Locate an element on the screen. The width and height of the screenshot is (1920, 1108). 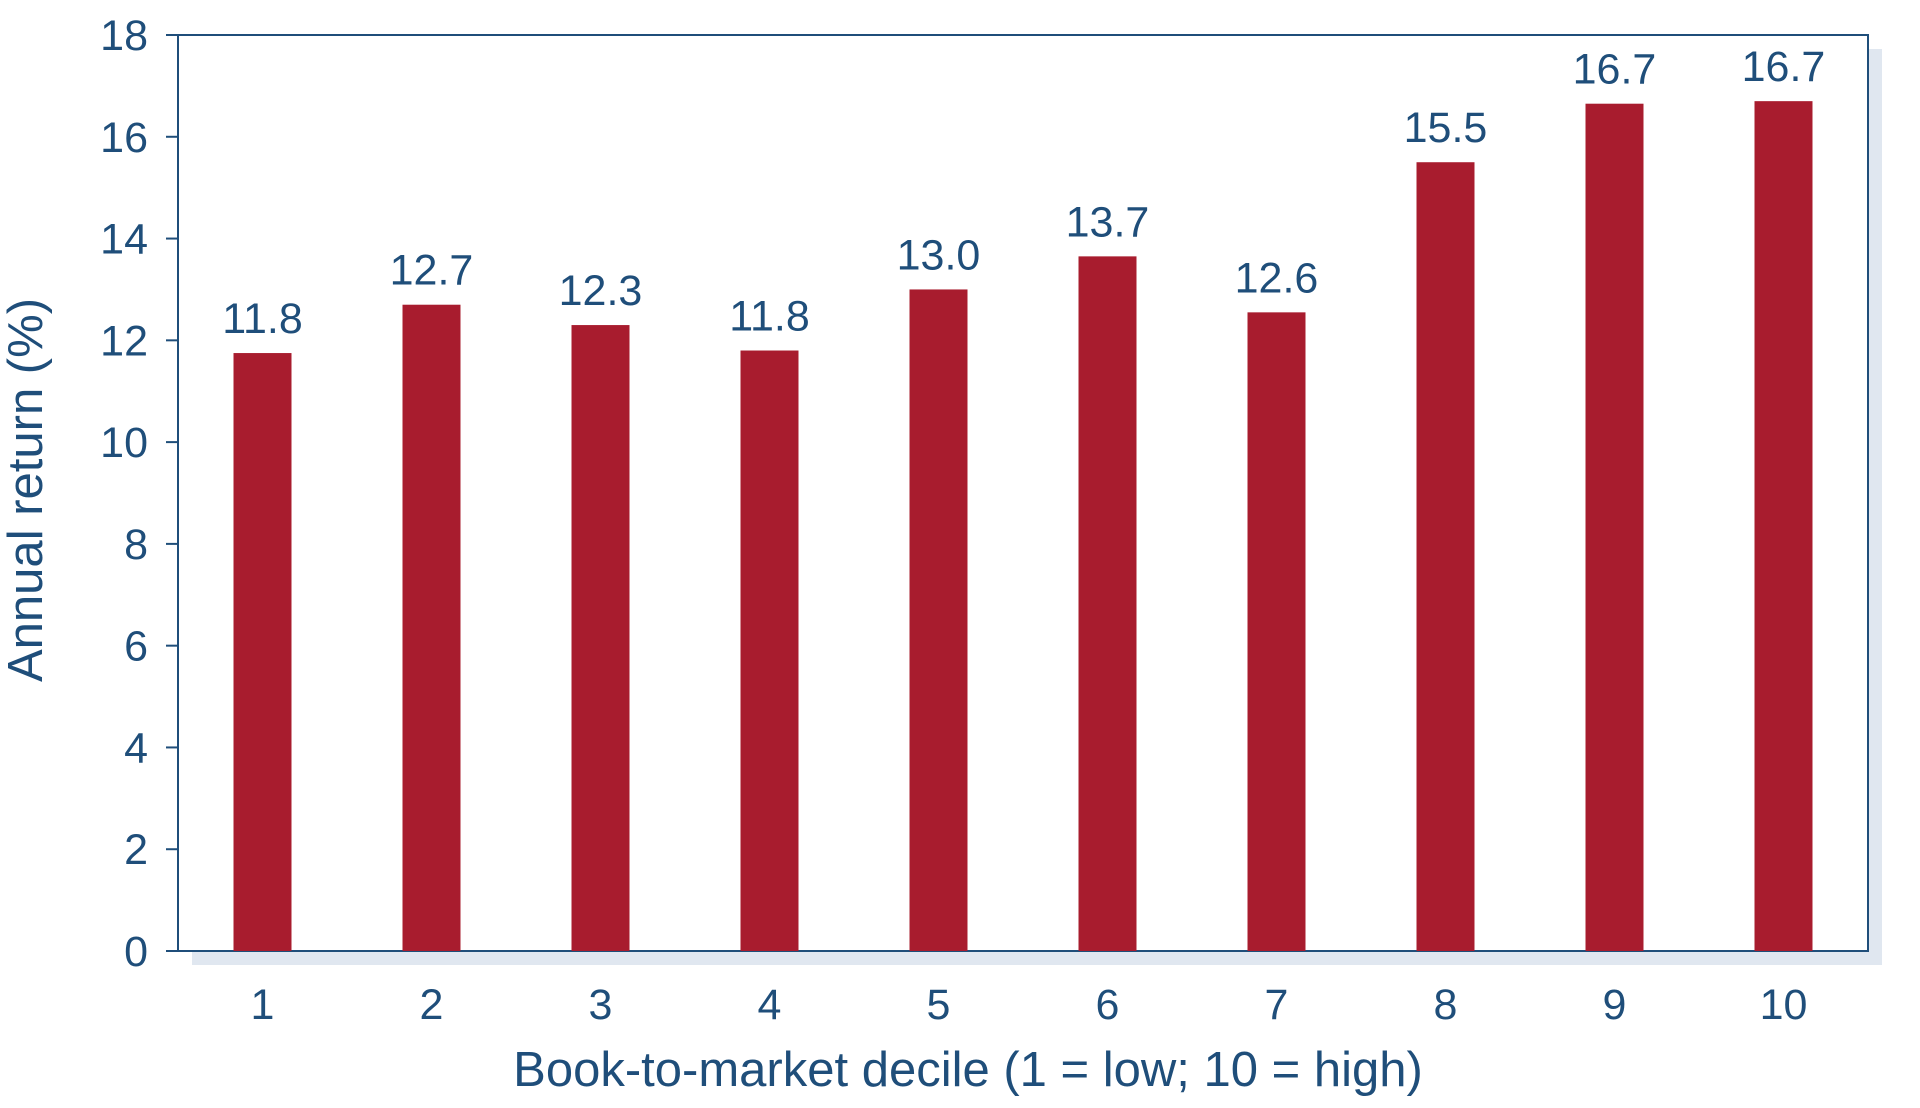
x-tick-label: 2 is located at coordinates (432, 1005).